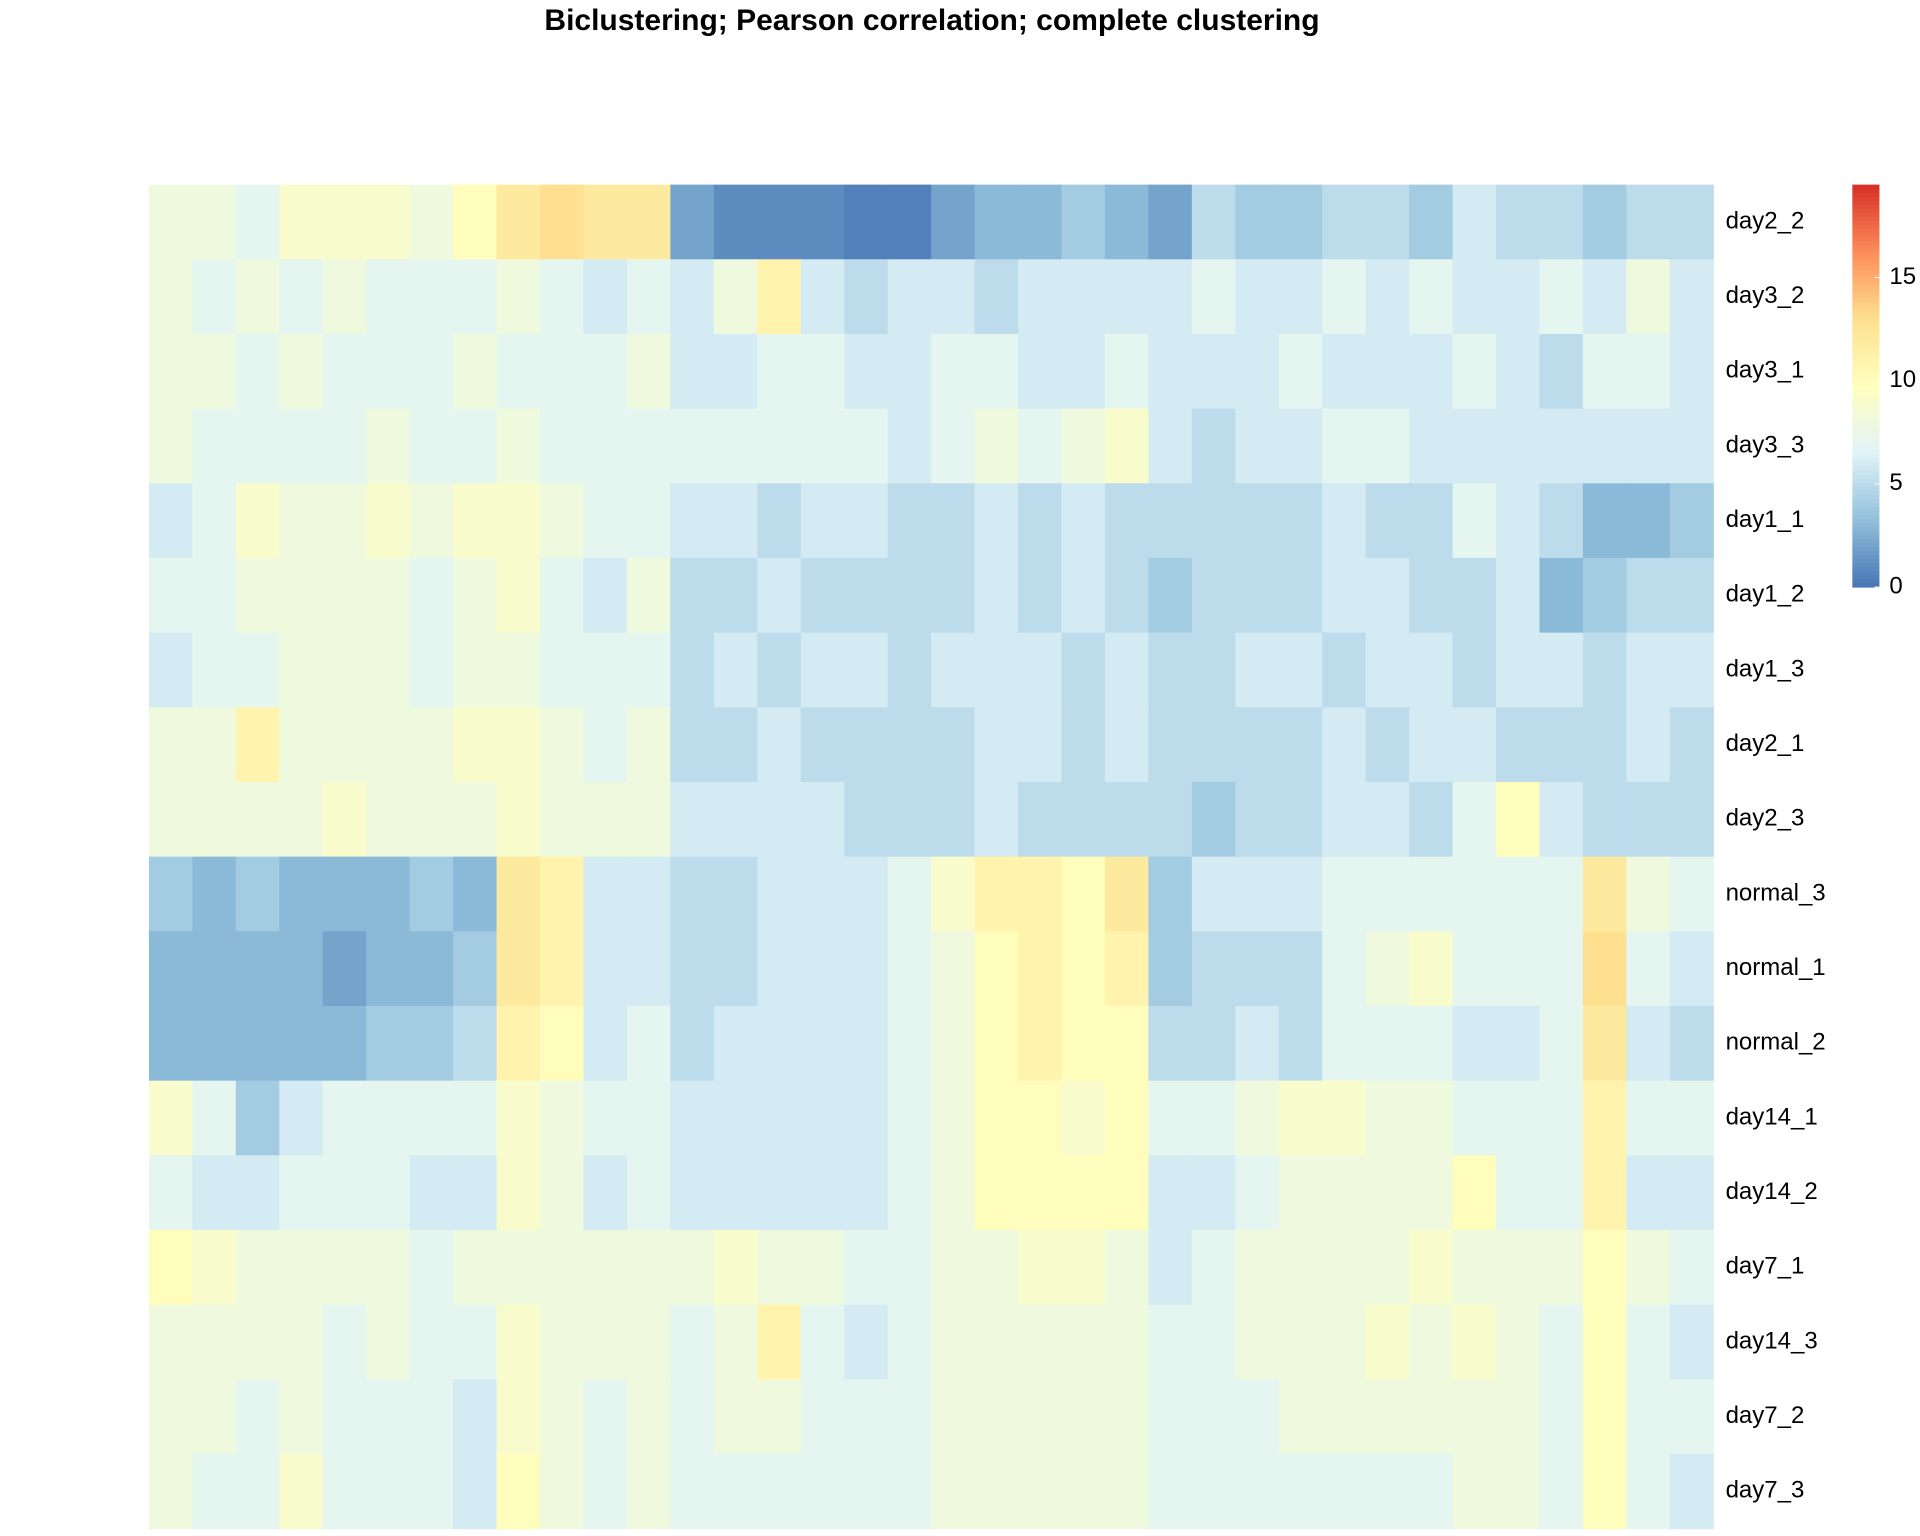 The height and width of the screenshot is (1536, 1920). I want to click on row-label: day2_1, so click(1765, 743).